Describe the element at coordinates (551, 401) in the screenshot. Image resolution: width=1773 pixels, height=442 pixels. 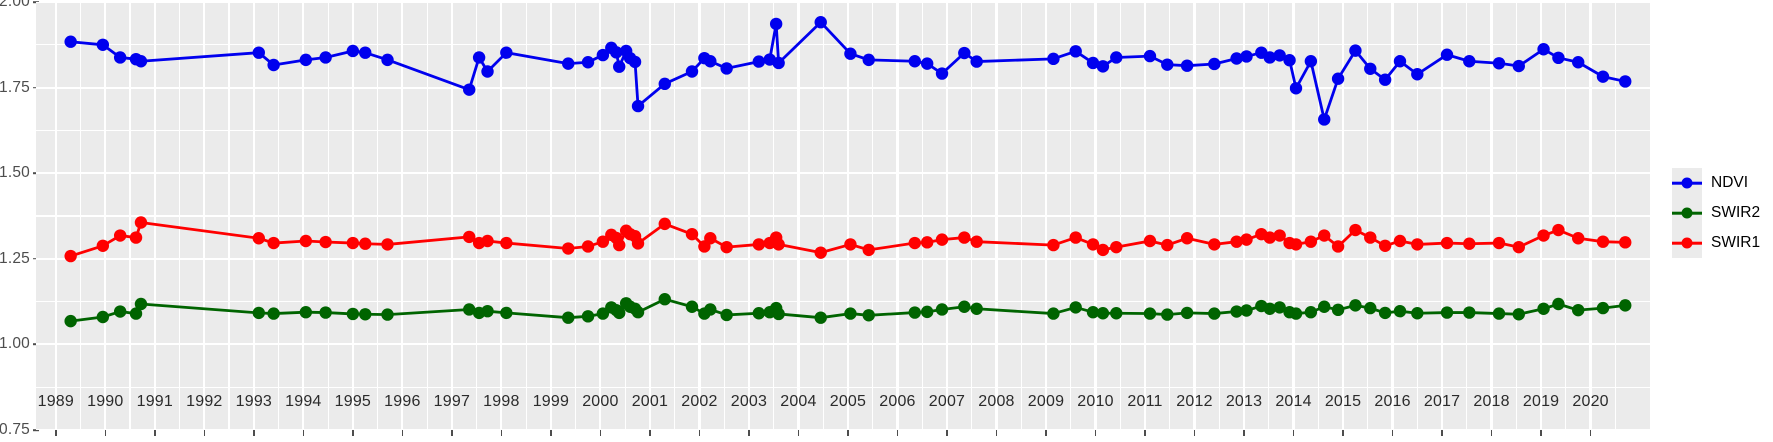
I see `x-axis-tick-label: 1999` at that location.